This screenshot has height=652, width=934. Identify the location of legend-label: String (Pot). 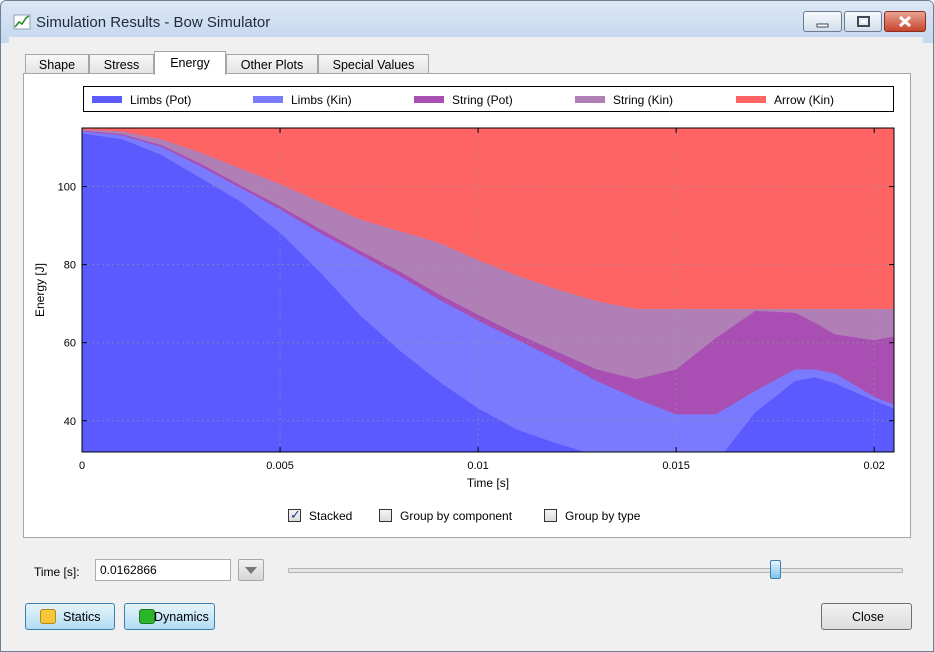
(482, 100).